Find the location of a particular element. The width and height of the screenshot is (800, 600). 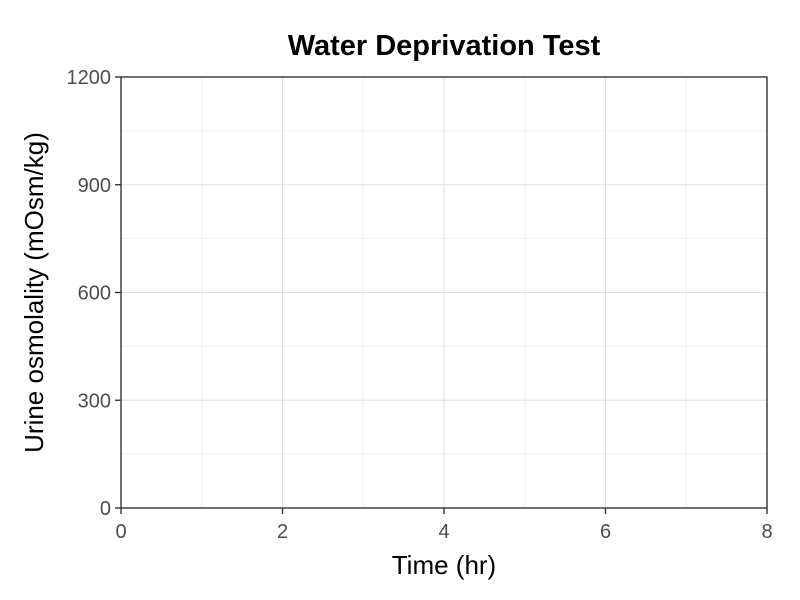

x-axis-label: Time (hr) is located at coordinates (444, 565).